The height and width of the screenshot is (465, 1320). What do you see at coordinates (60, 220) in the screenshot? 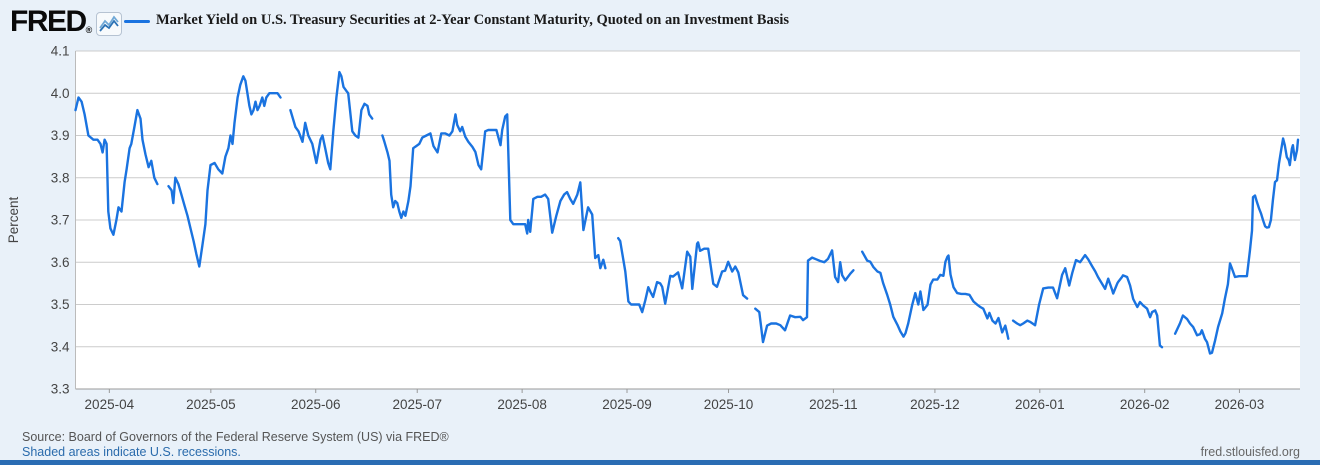
I see `y-tick-label: 3.7` at bounding box center [60, 220].